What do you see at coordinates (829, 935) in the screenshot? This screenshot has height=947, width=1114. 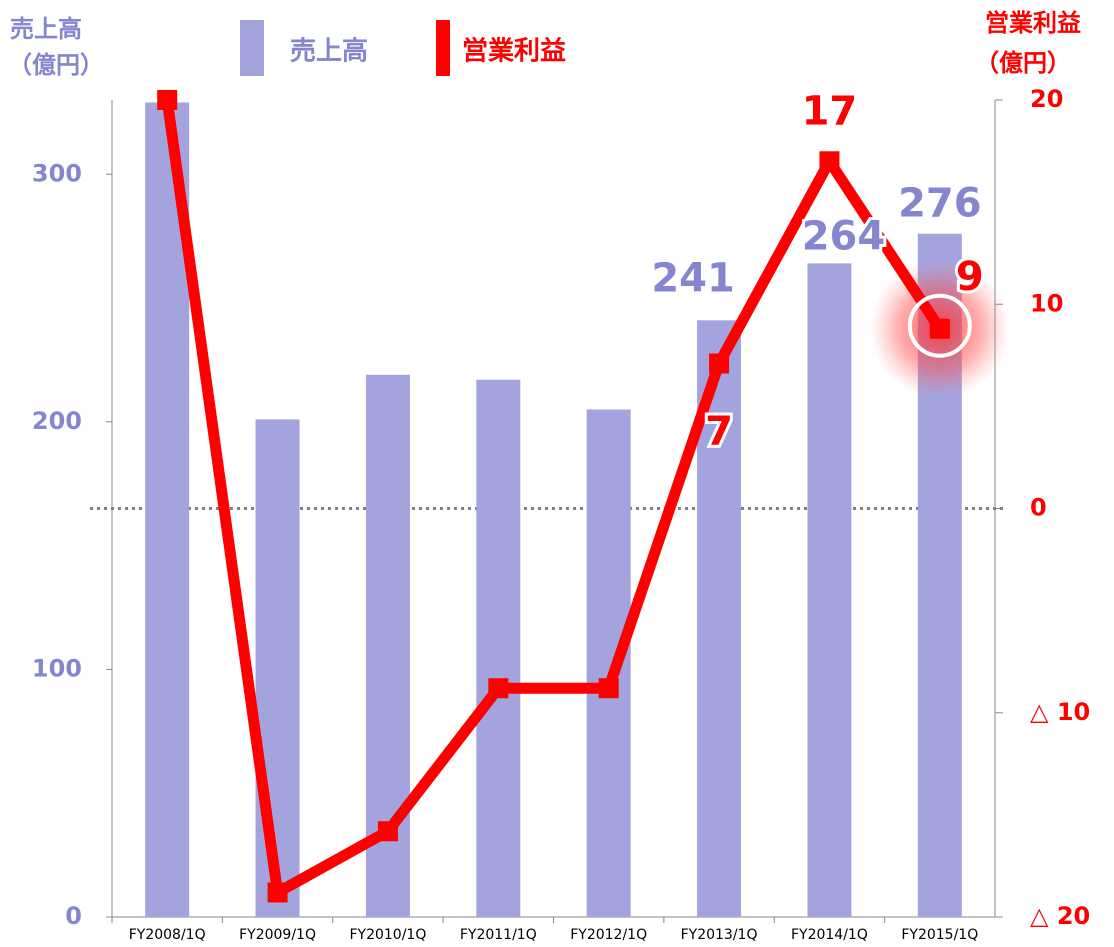 I see `x-tick-label: FY2014/1Q` at bounding box center [829, 935].